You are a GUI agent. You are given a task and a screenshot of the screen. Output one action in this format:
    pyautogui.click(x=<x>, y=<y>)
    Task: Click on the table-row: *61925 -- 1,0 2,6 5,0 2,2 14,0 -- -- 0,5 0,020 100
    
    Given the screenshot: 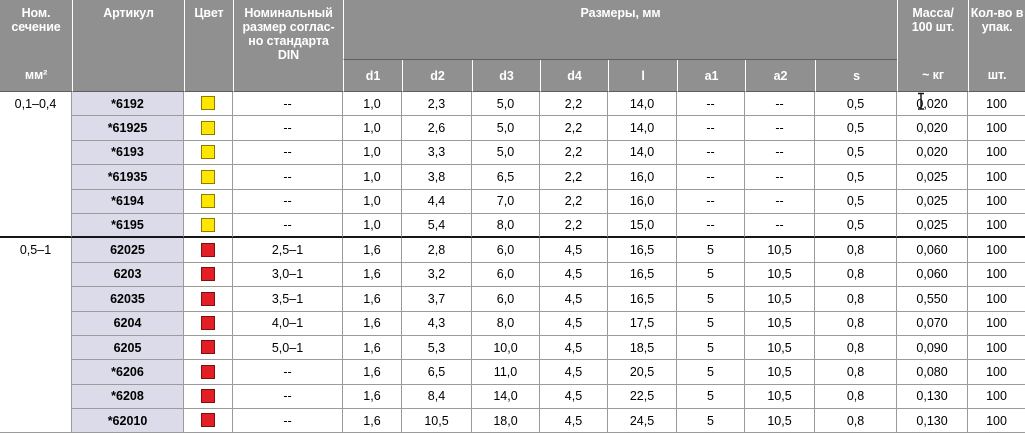 What is the action you would take?
    pyautogui.click(x=512, y=128)
    